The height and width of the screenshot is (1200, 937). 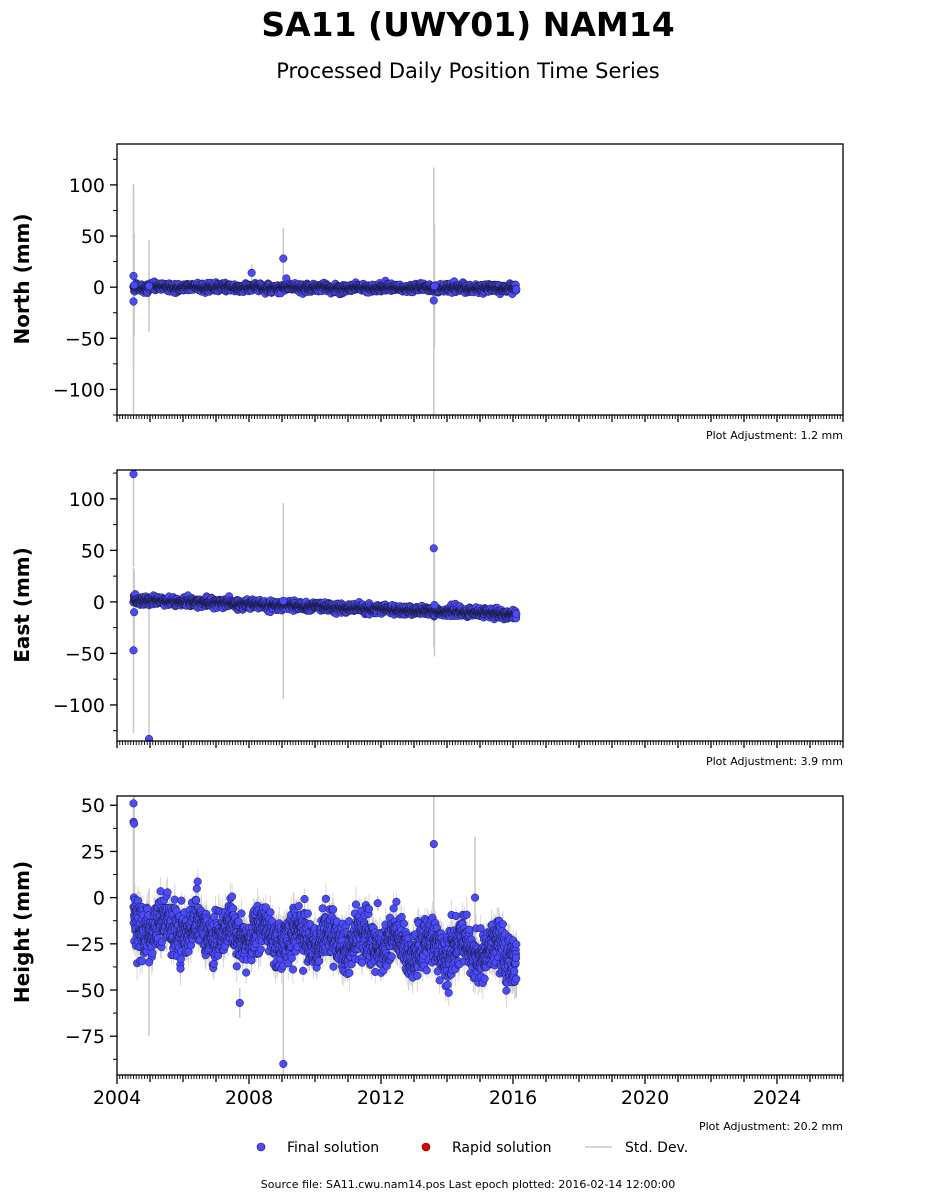 What do you see at coordinates (22, 278) in the screenshot?
I see `y-axis-label: North (mm)` at bounding box center [22, 278].